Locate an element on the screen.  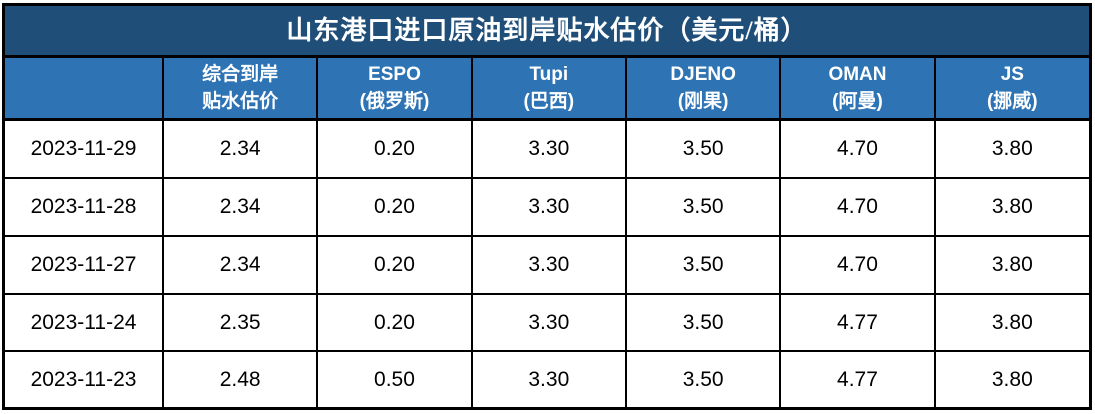
table-row: 2023-11-29 2.34 0.20 3.30 3.50 4.70 3.80 is located at coordinates (547, 149).